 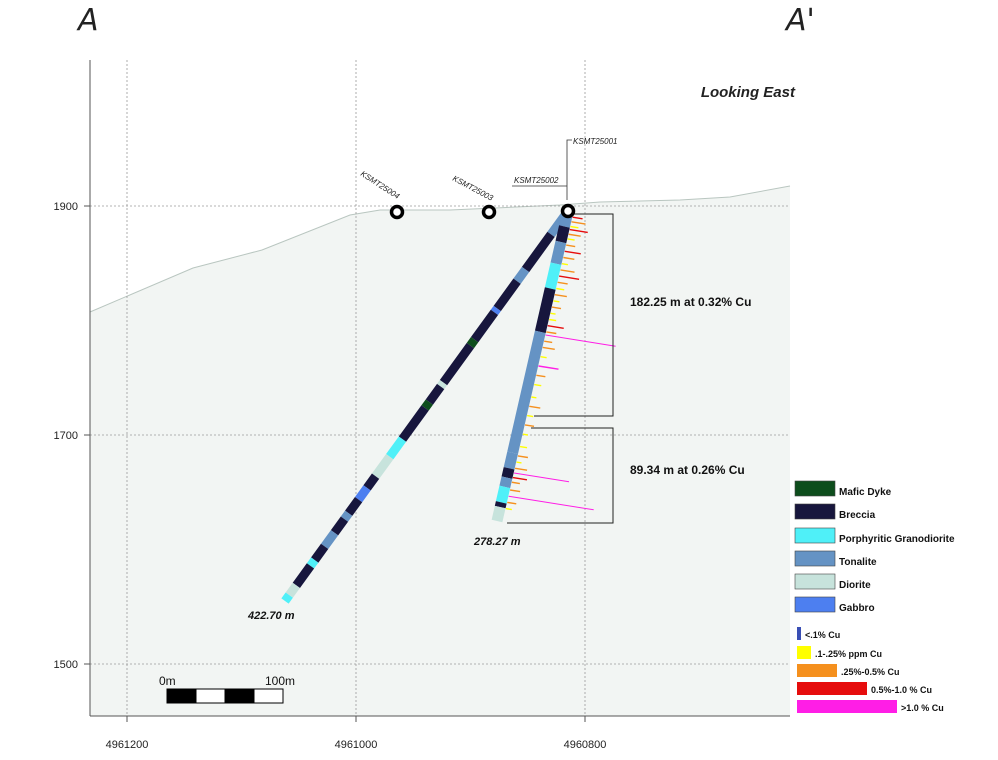 What do you see at coordinates (356, 719) in the screenshot?
I see `northing-axis` at bounding box center [356, 719].